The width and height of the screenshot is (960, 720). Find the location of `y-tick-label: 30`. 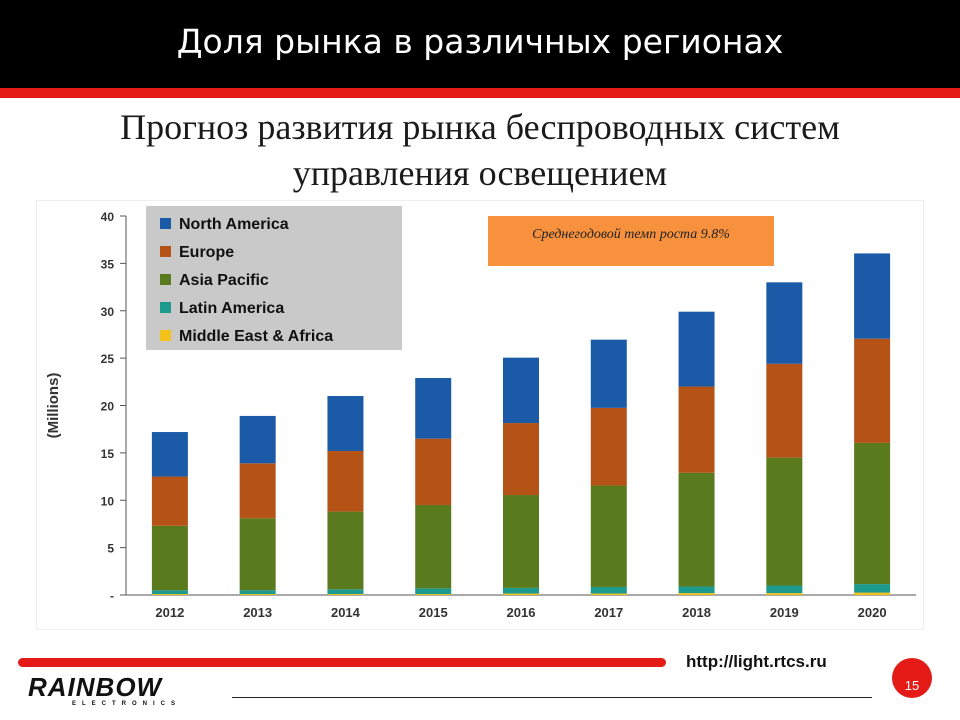

y-tick-label: 30 is located at coordinates (108, 312).